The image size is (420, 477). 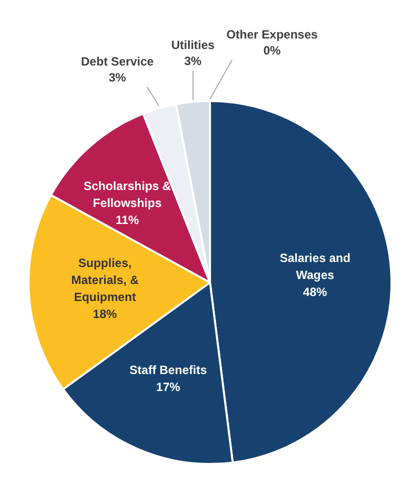 I want to click on slice-label: Supplies, Materials, & Equipment, so click(x=105, y=280).